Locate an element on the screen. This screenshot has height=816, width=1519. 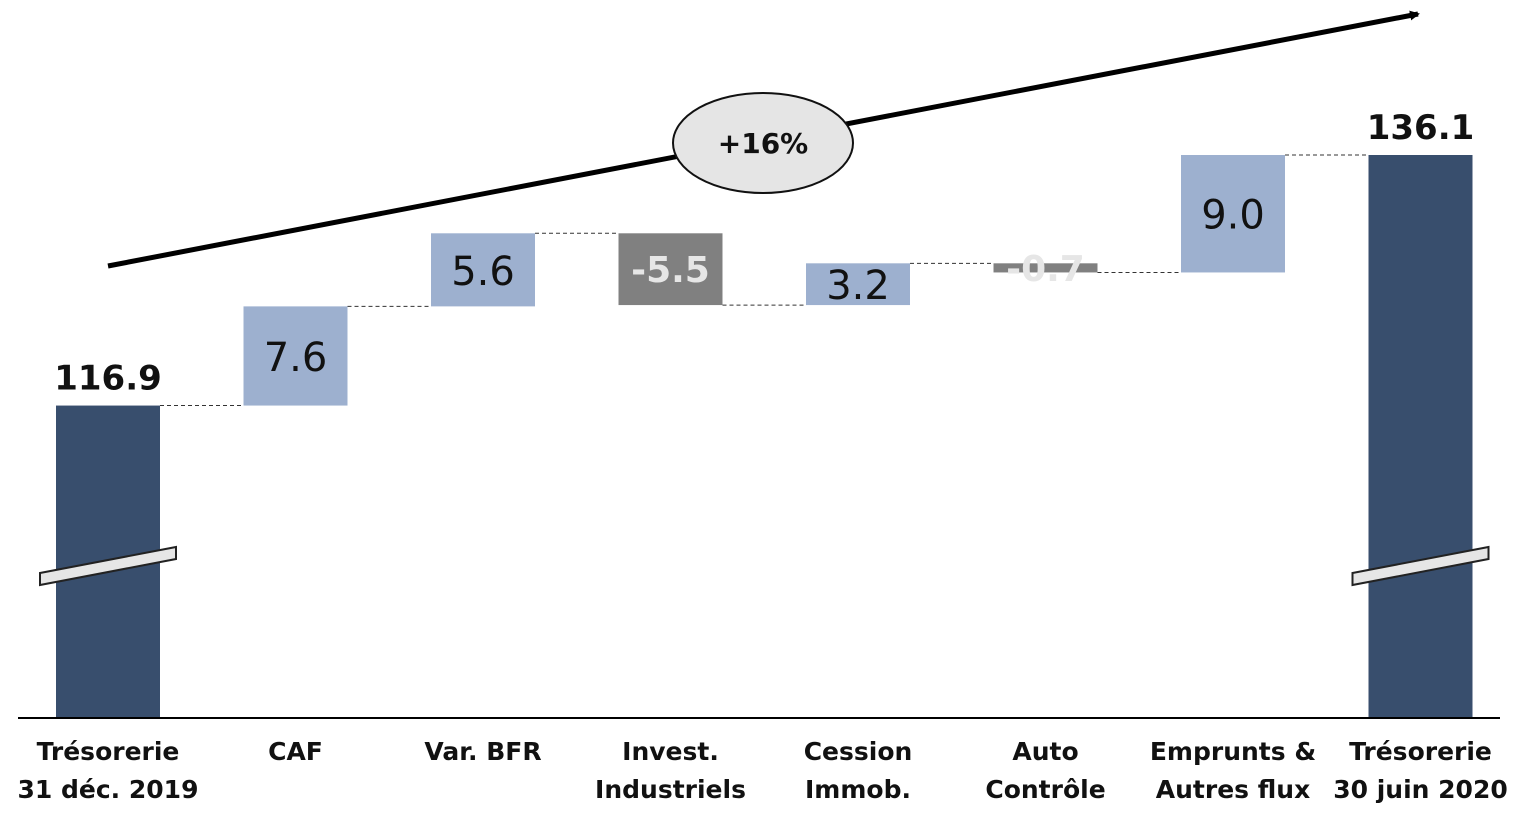
value-label-auto-controle: -0.7 is located at coordinates (1045, 269).